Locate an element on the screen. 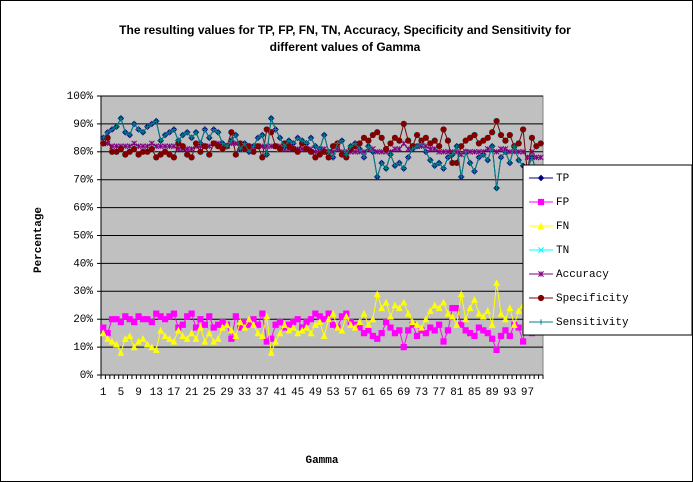 The width and height of the screenshot is (693, 482). series-line is located at coordinates (322, 153).